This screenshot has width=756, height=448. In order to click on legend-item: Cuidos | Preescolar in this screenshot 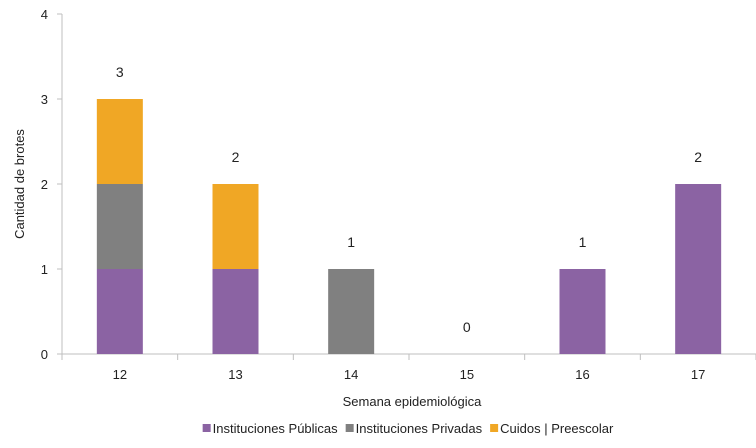, I will do `click(552, 428)`.